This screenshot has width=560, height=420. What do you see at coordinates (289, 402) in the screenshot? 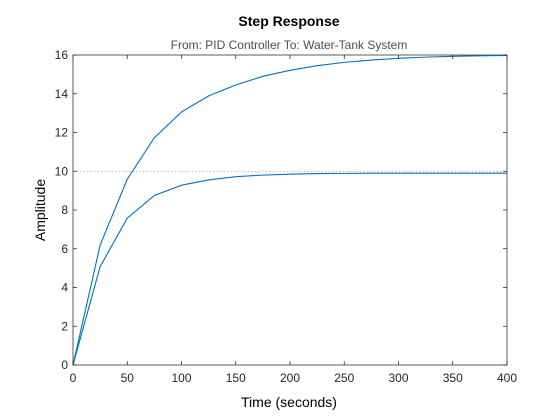
I see `x-axis-label: Time (seconds)` at bounding box center [289, 402].